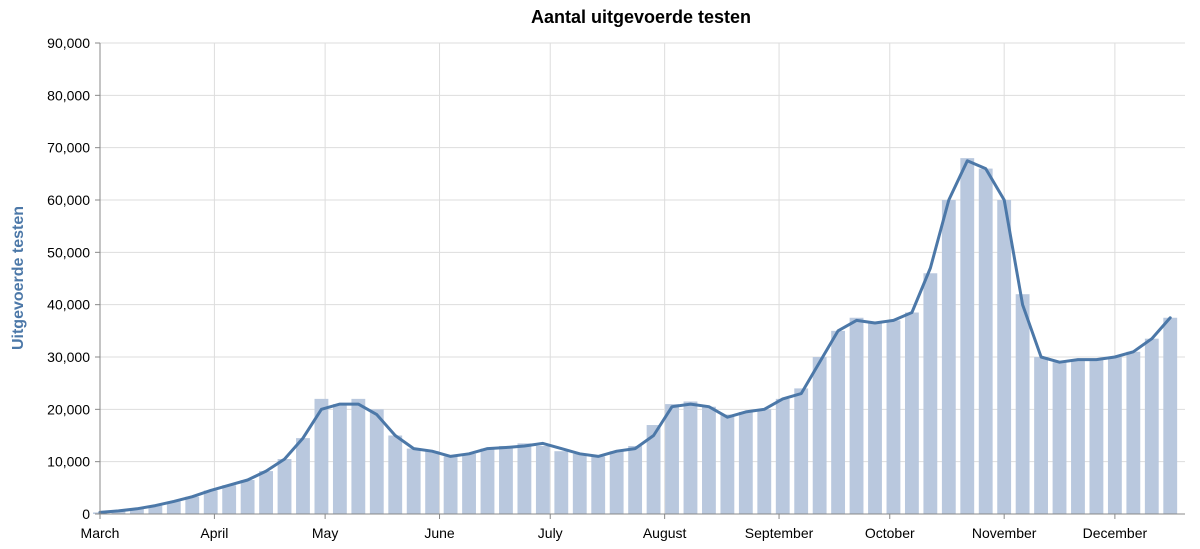 This screenshot has width=1200, height=549. Describe the element at coordinates (665, 533) in the screenshot. I see `x-tick-label: August` at that location.